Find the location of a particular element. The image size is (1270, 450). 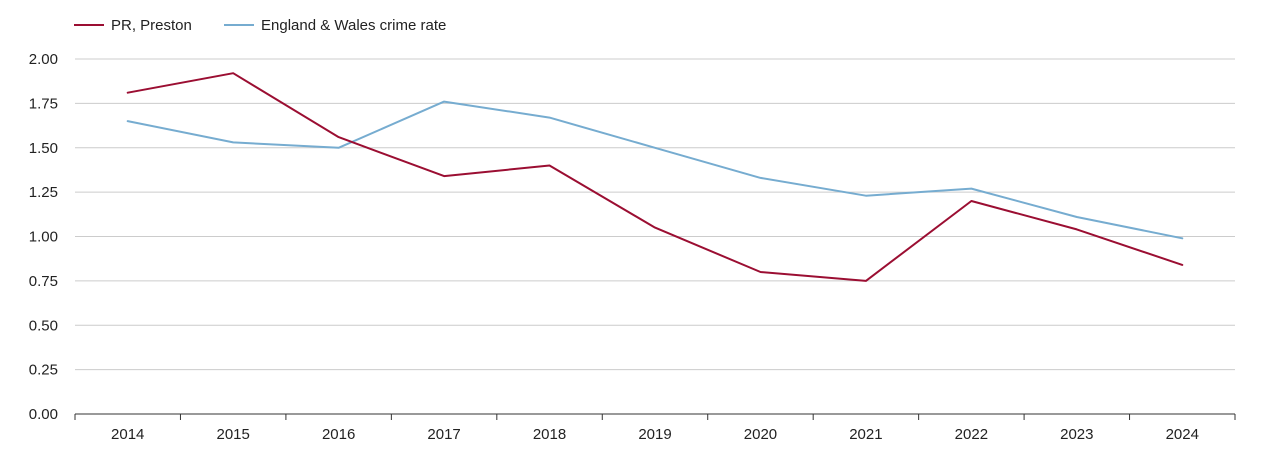

y-axis-tick-labels: 0.00 0.25 0.50 0.75 1.00 1.25 1.50 1.75 2.00 is located at coordinates (43, 237).